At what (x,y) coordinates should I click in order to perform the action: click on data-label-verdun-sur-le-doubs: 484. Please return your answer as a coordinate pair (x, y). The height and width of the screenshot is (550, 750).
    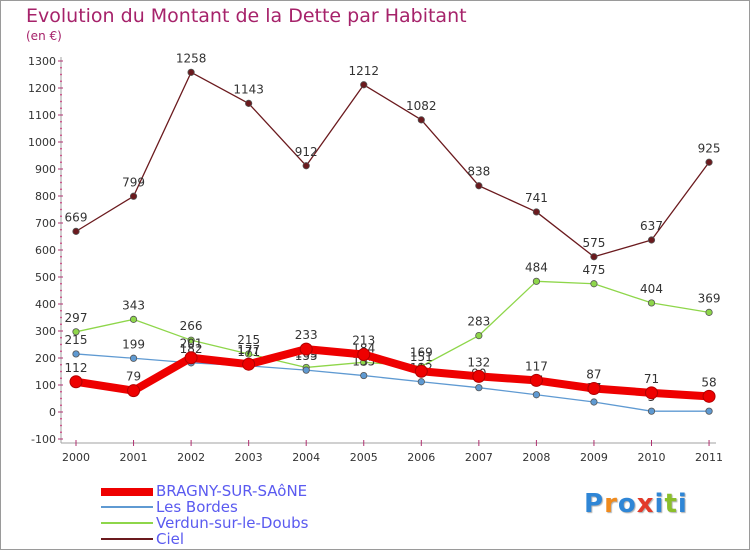
    Looking at the image, I should click on (536, 267).